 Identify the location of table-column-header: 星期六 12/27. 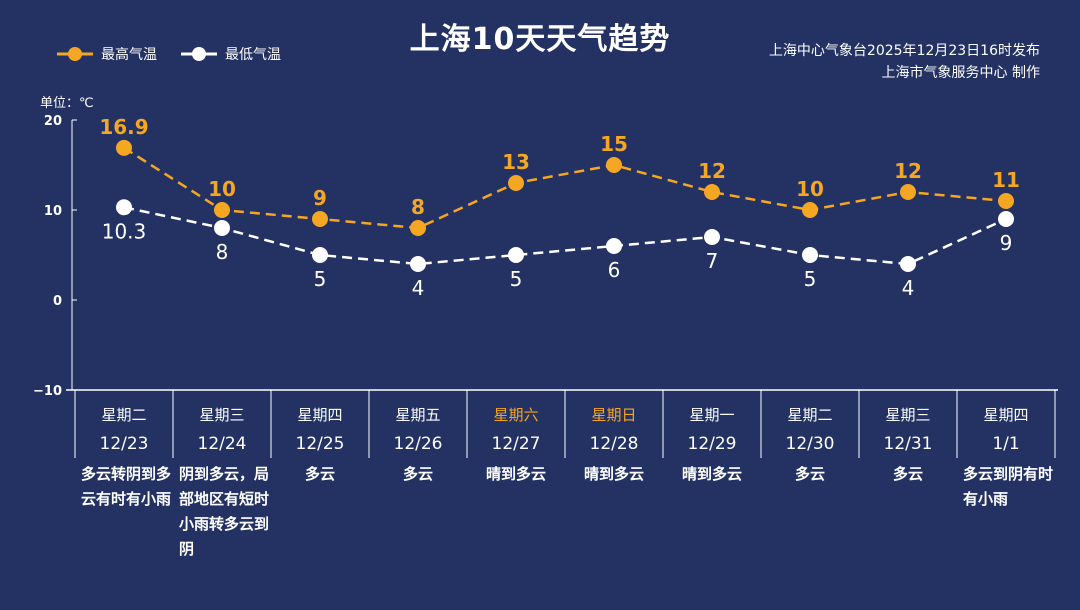
(516, 423).